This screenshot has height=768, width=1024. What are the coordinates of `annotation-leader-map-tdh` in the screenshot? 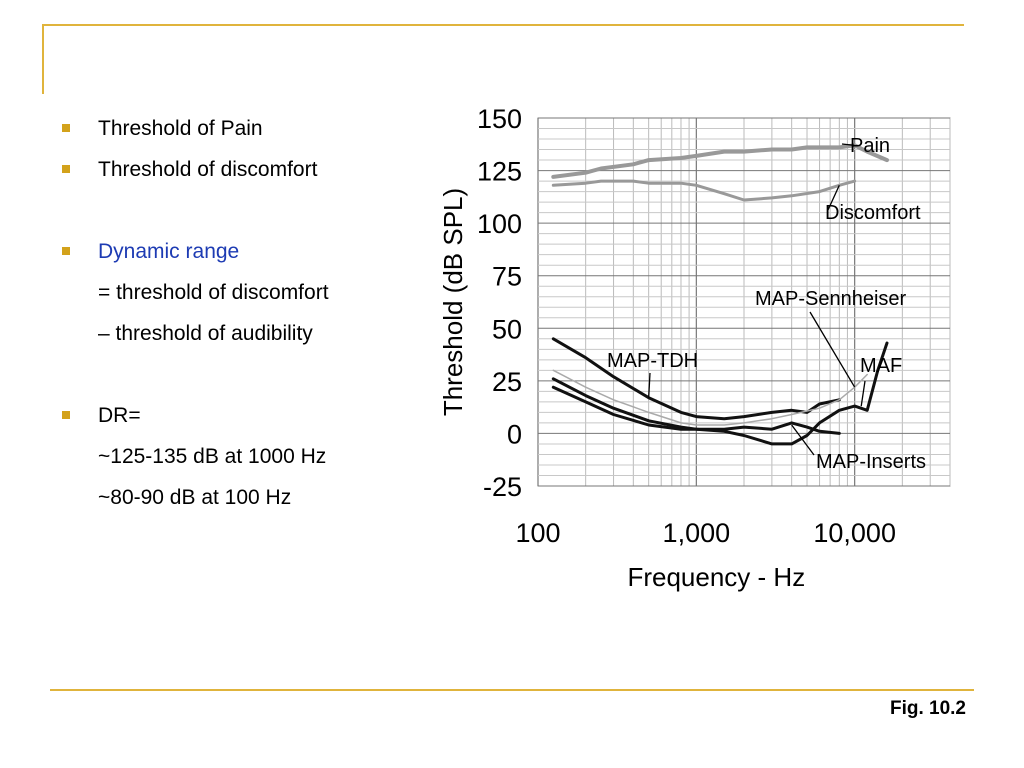 It's located at (649, 385).